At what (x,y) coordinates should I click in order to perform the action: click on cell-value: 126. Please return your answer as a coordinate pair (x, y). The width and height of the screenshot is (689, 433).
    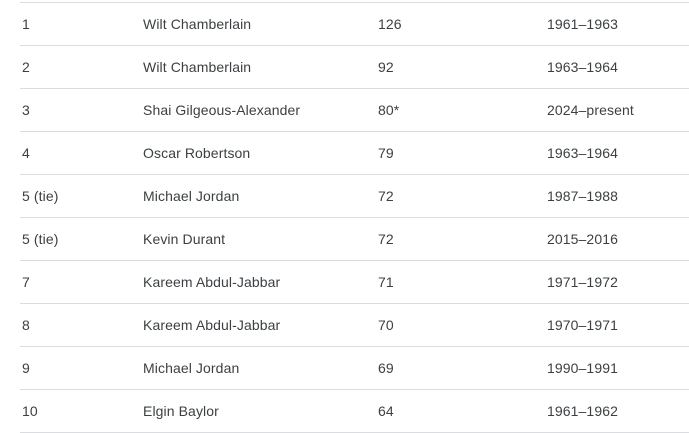
    Looking at the image, I should click on (462, 24).